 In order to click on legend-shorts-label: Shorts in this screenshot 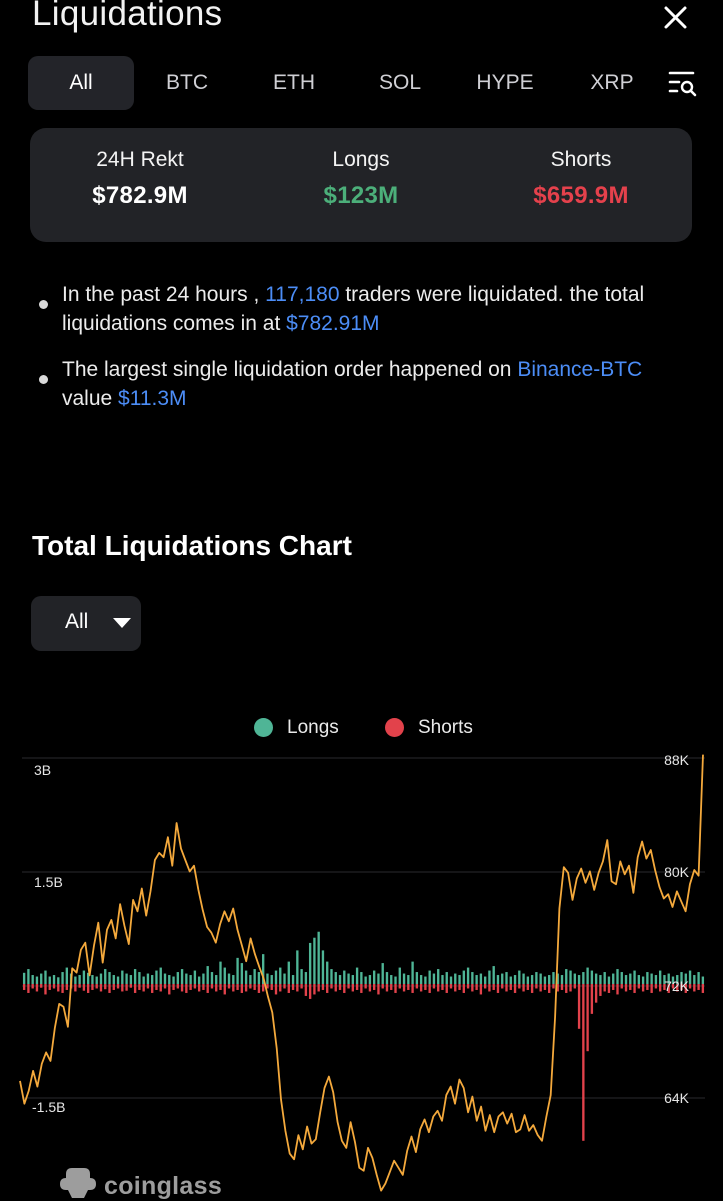, I will do `click(445, 727)`.